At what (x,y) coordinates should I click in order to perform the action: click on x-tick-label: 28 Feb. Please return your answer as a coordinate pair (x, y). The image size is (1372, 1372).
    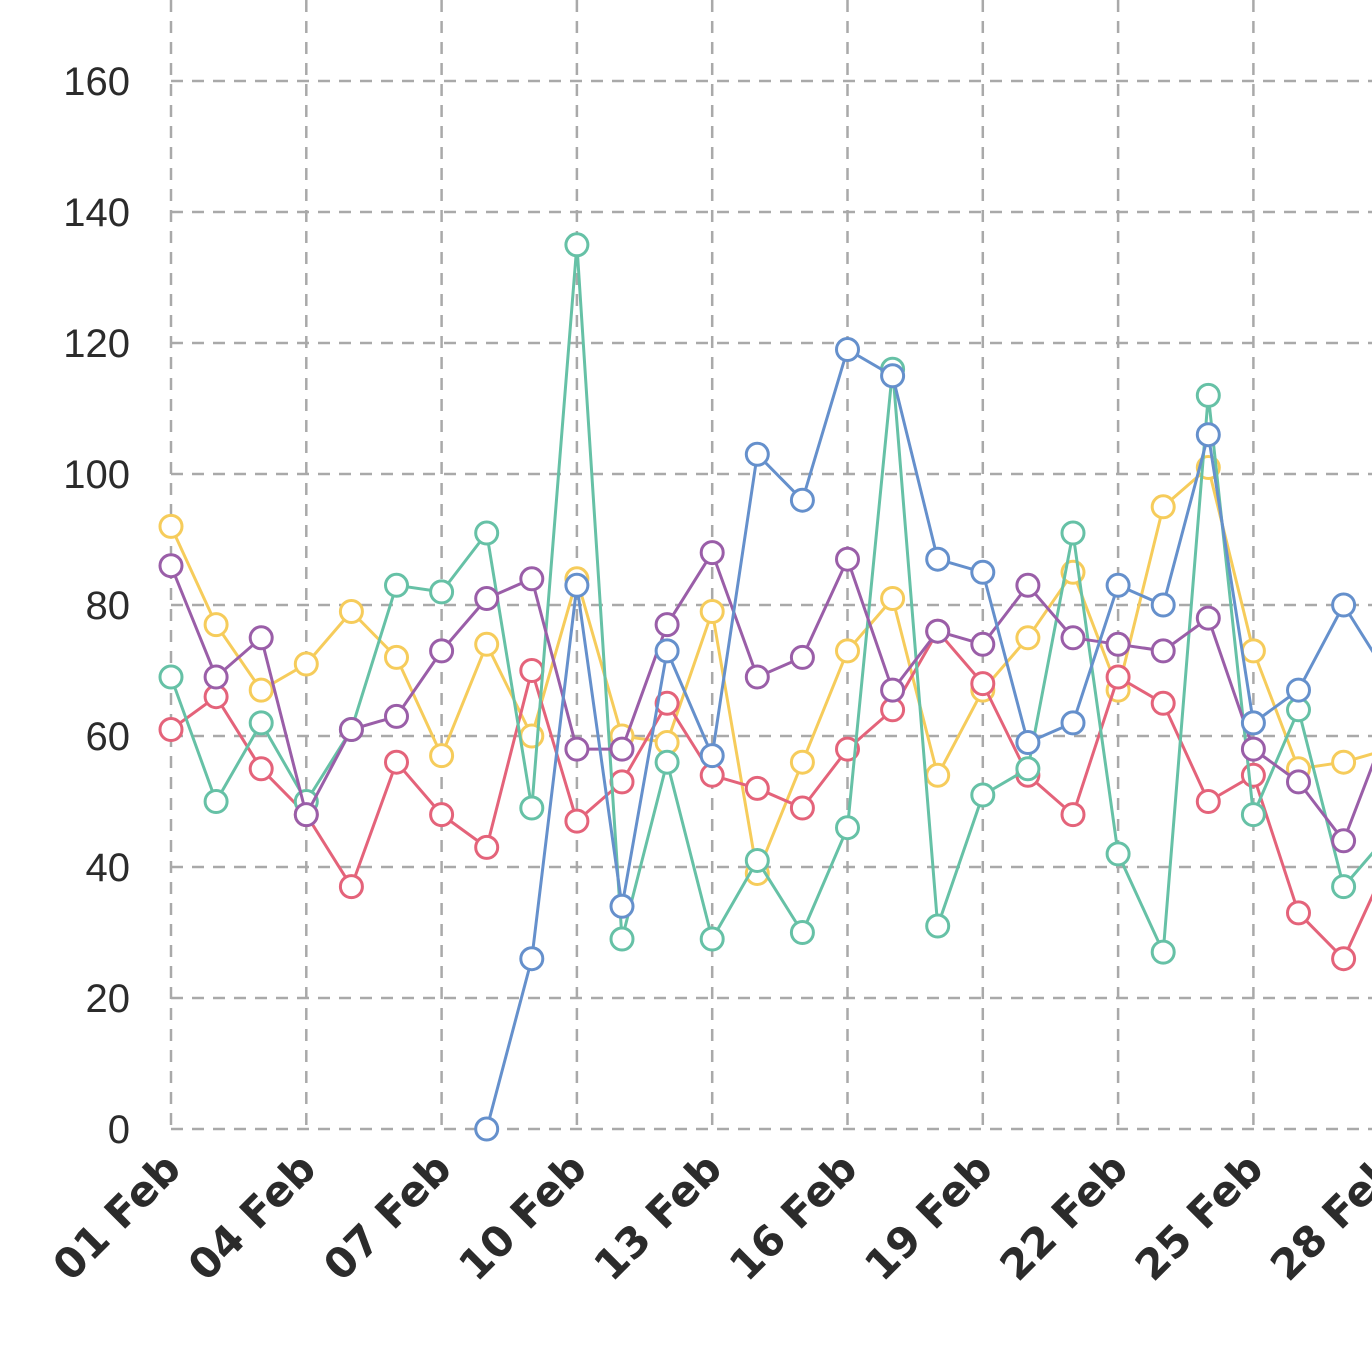
    Looking at the image, I should click on (1316, 1216).